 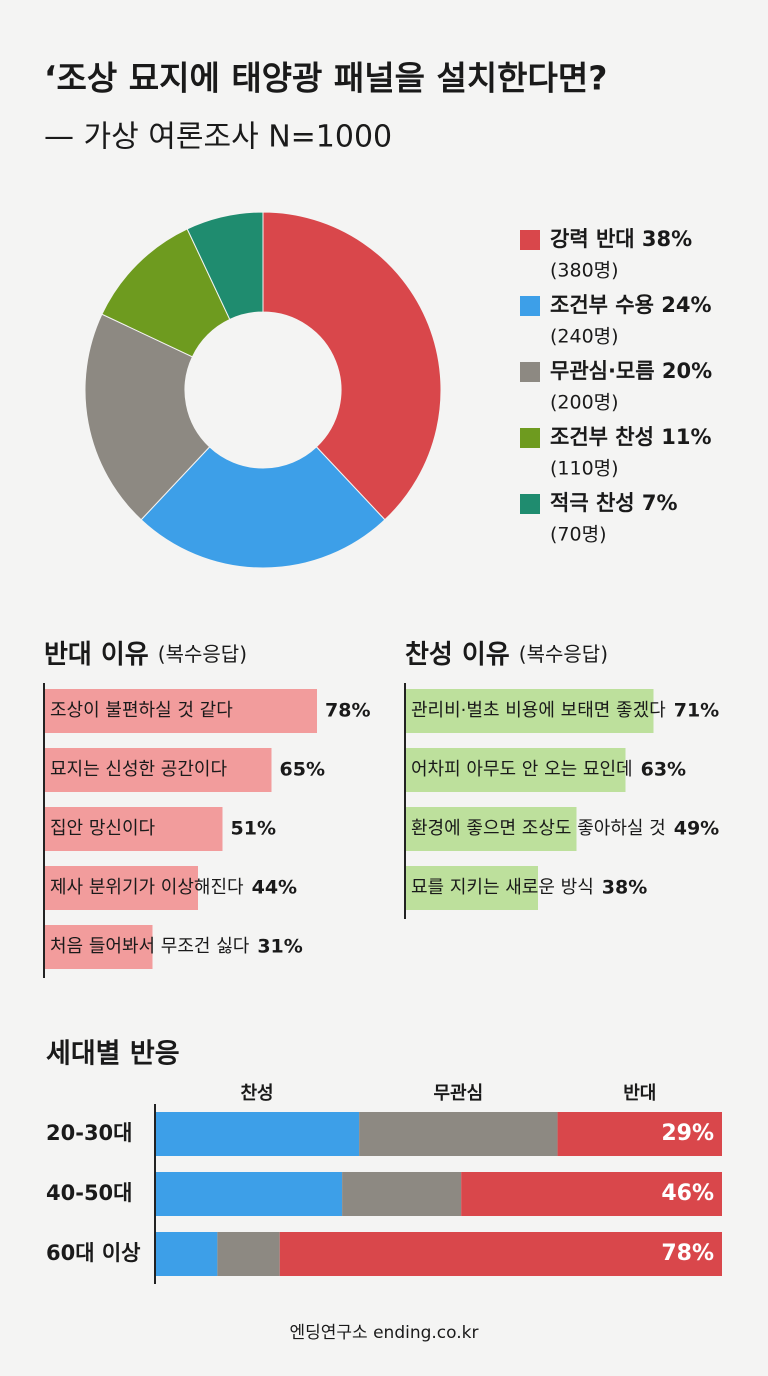 I want to click on bar-category: 집안 망신이다, so click(x=103, y=828).